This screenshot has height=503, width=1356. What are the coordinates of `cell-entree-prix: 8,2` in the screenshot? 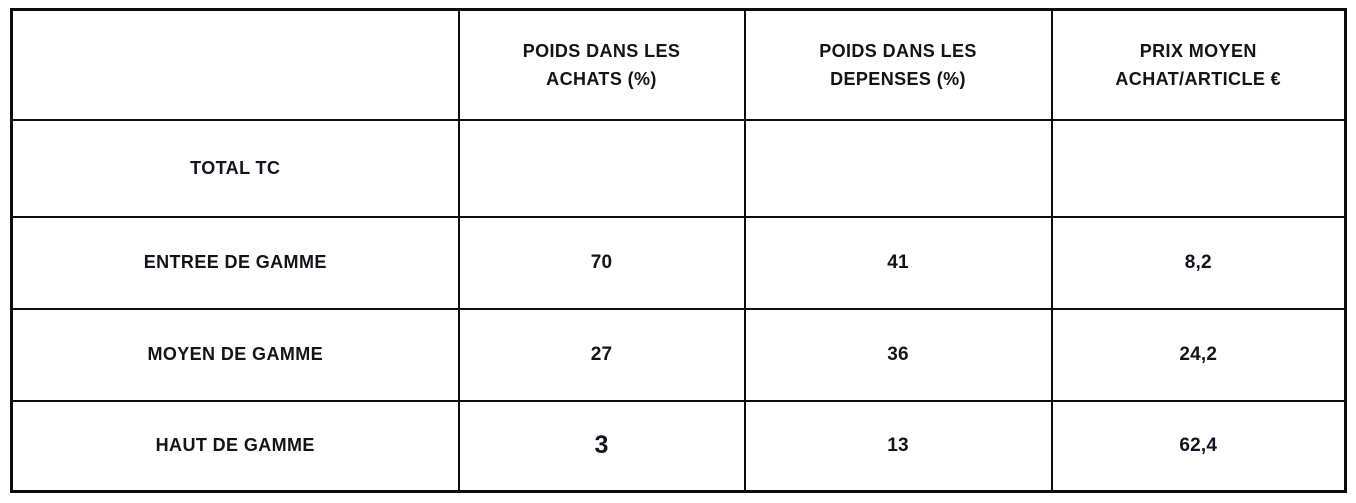 It's located at (1198, 262).